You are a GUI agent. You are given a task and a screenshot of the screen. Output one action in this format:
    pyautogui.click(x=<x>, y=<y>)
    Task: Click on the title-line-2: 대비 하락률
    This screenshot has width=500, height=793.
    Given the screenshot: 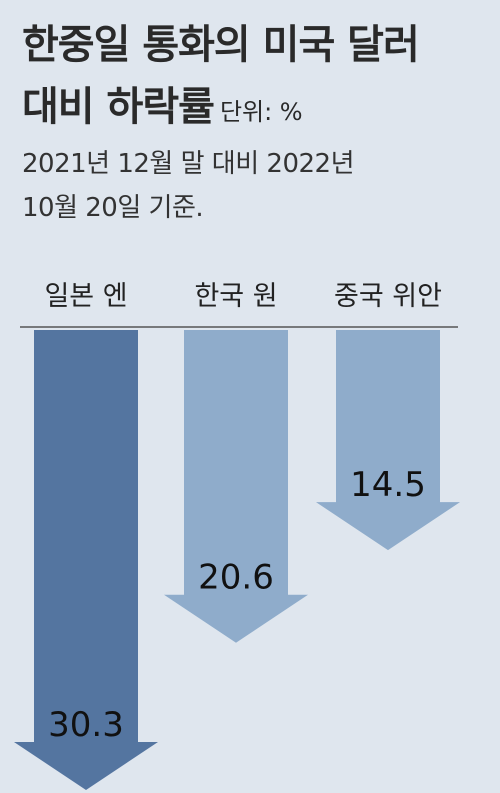 What is the action you would take?
    pyautogui.click(x=118, y=107)
    